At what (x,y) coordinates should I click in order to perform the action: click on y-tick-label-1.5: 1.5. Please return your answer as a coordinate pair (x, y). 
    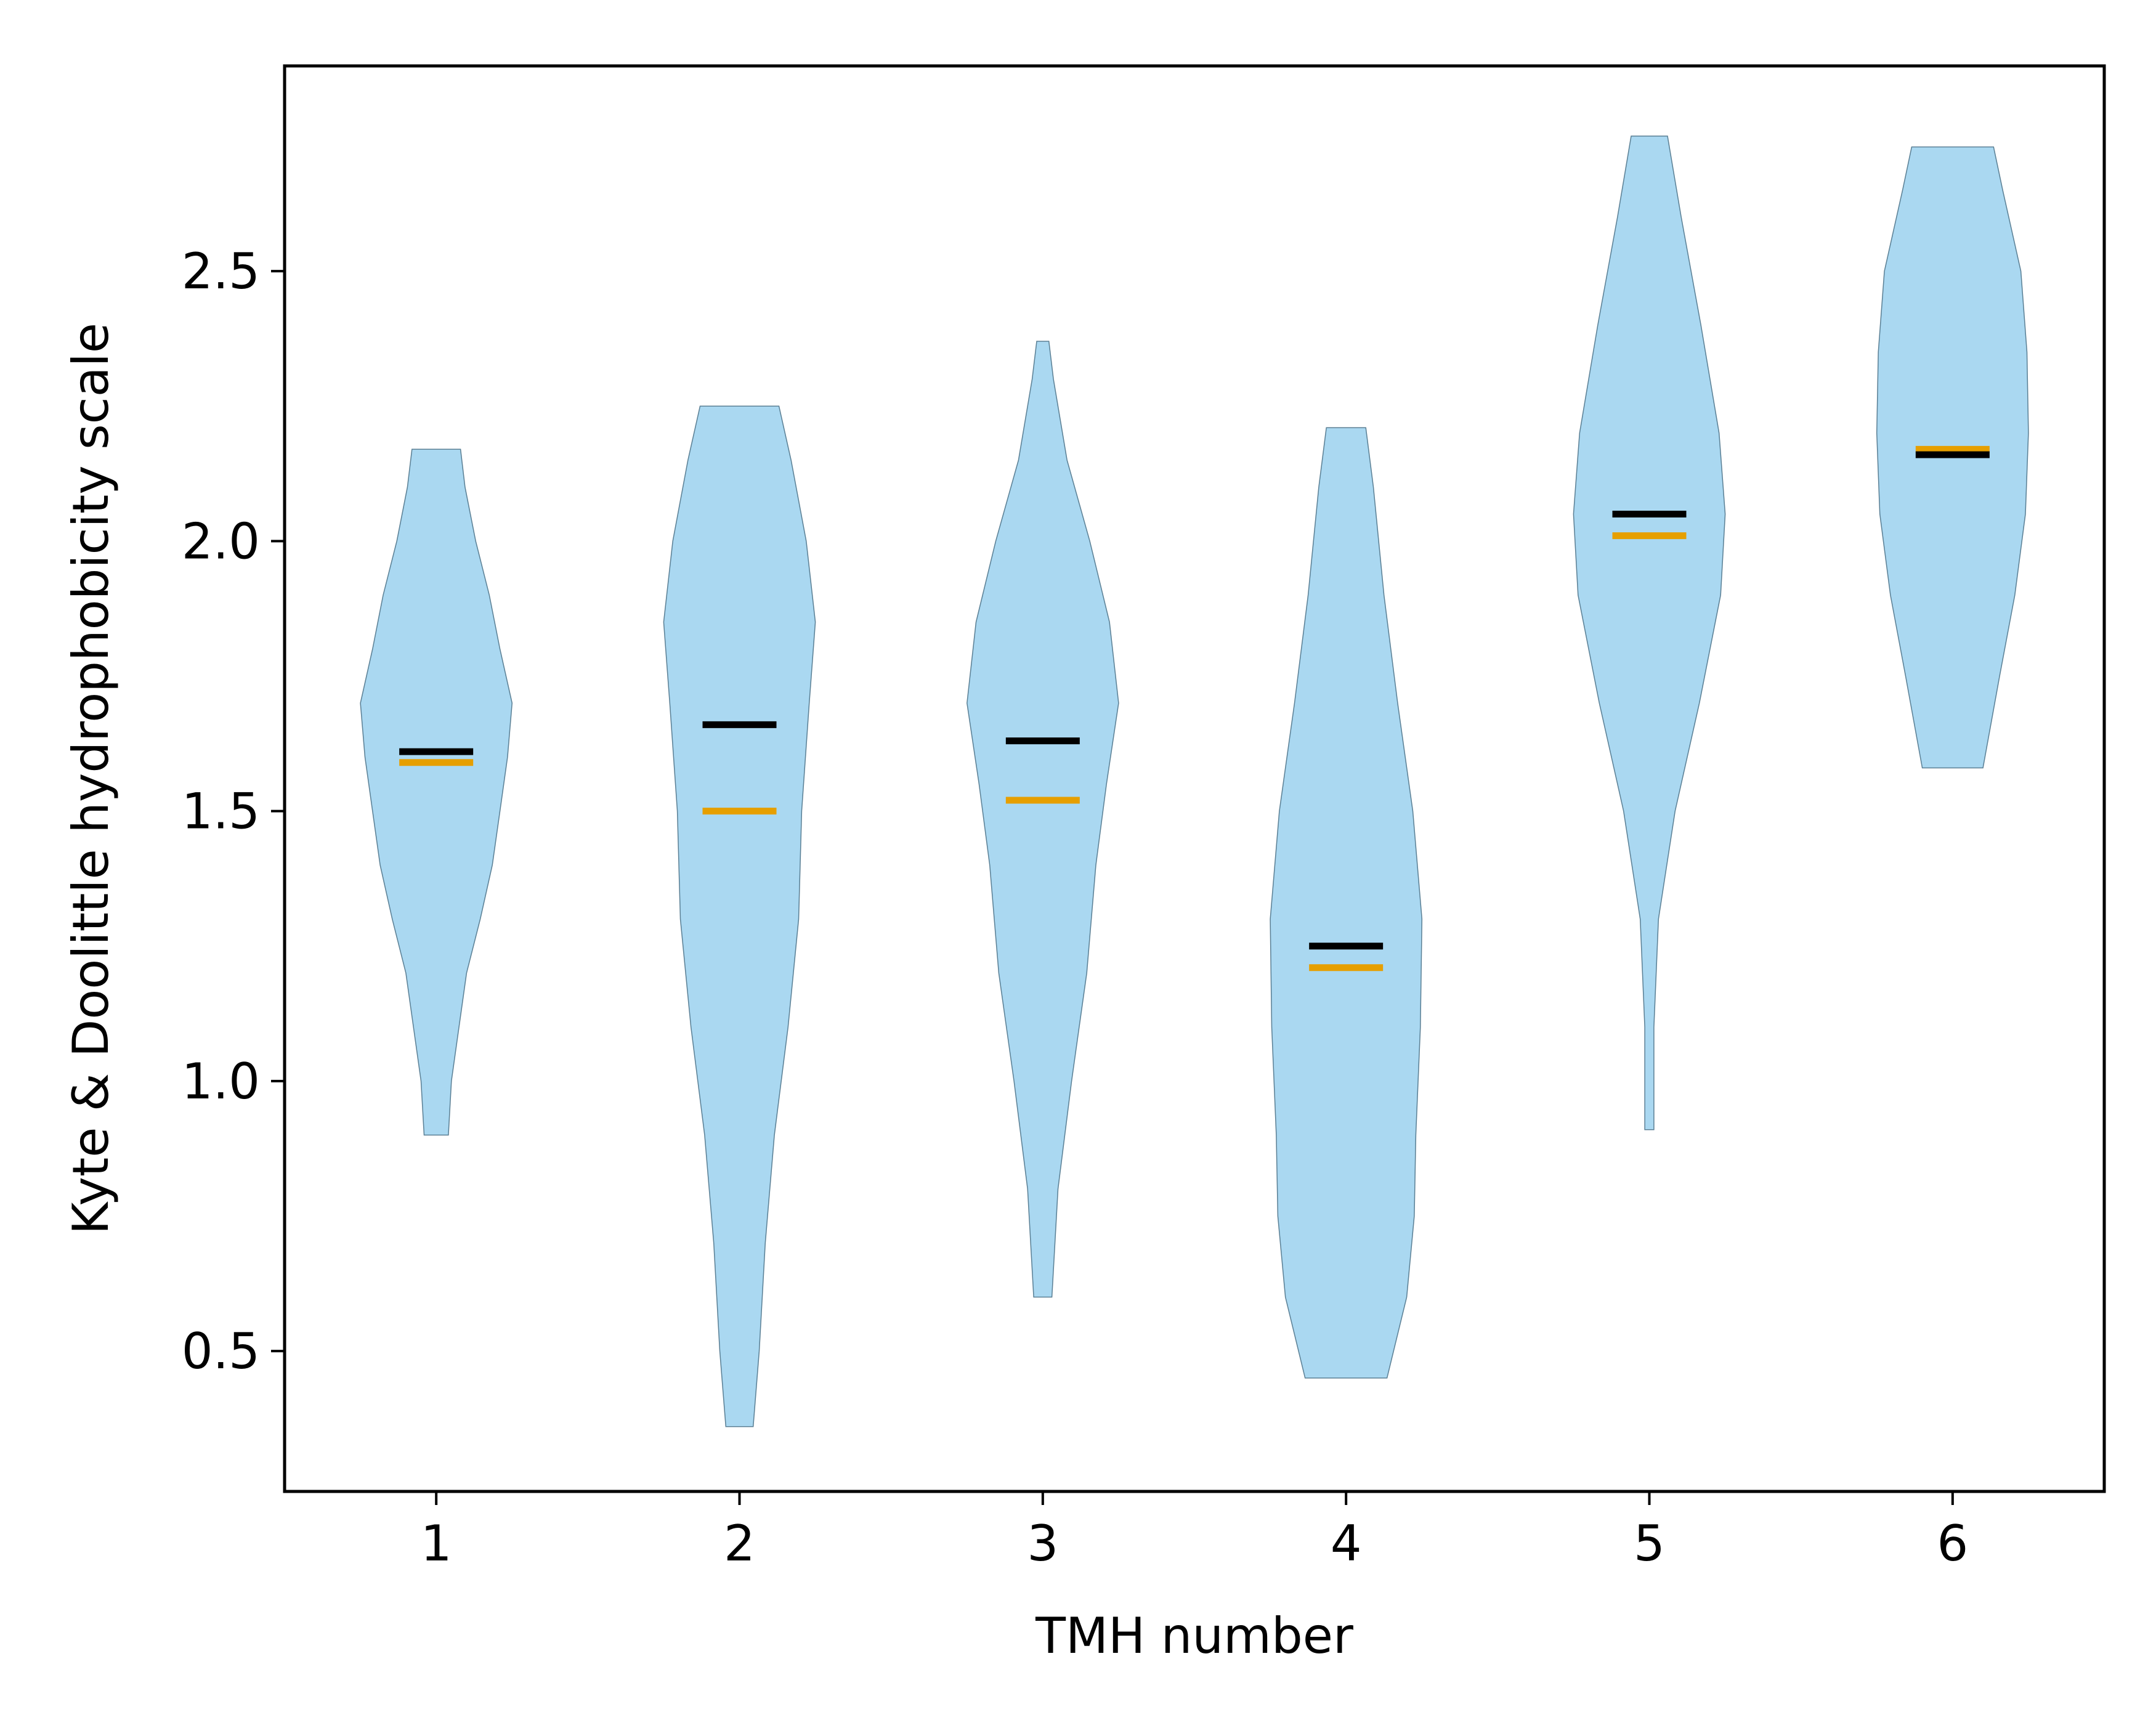
    Looking at the image, I should click on (221, 811).